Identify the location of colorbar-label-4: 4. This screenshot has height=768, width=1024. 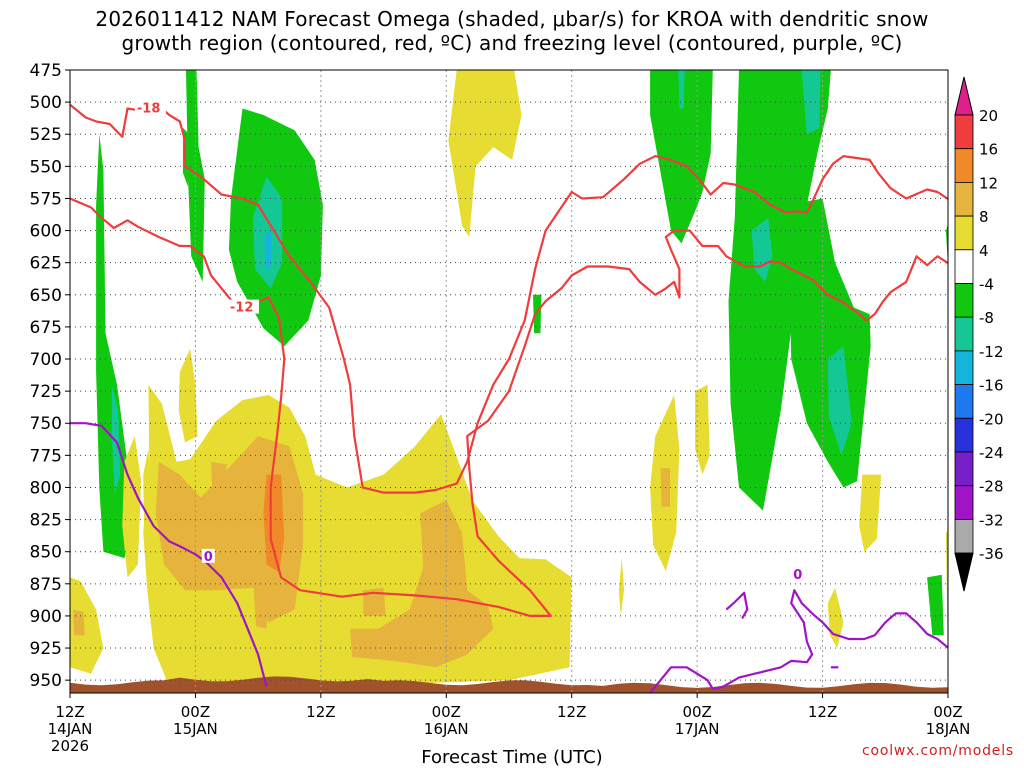
(984, 251).